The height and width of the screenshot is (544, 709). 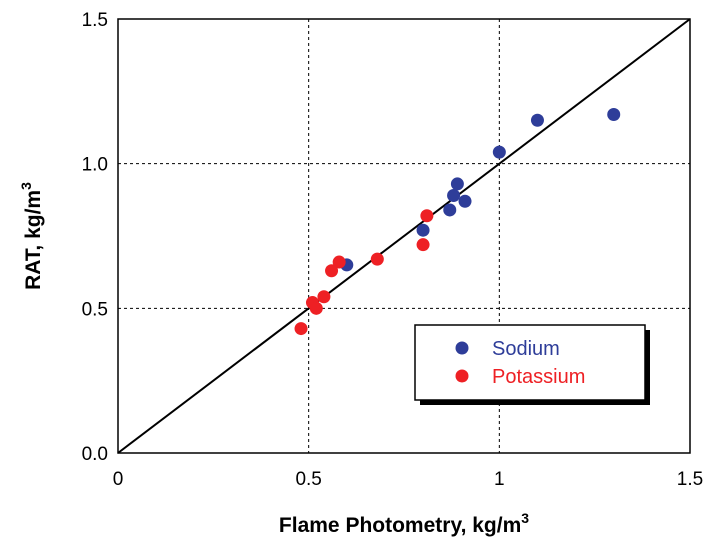 I want to click on y-axis-label-superscript: 3, so click(x=26, y=186).